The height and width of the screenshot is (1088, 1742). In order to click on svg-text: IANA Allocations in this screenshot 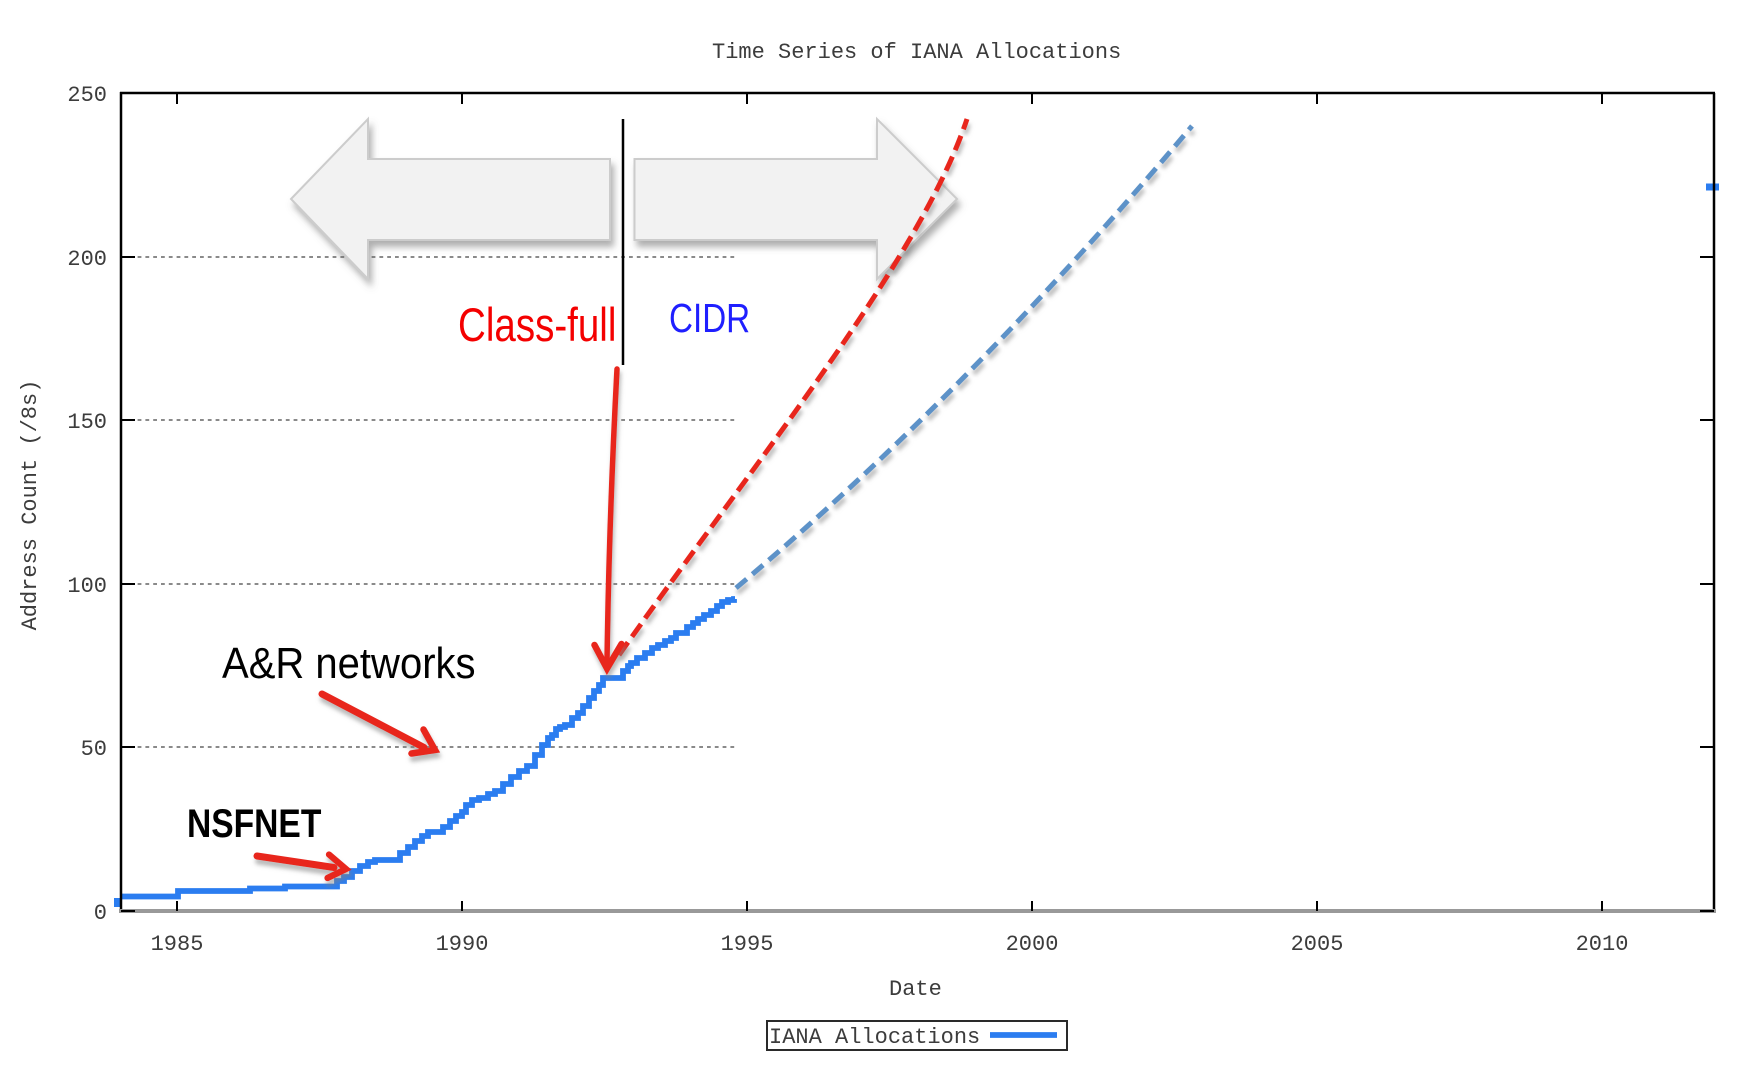, I will do `click(874, 1037)`.